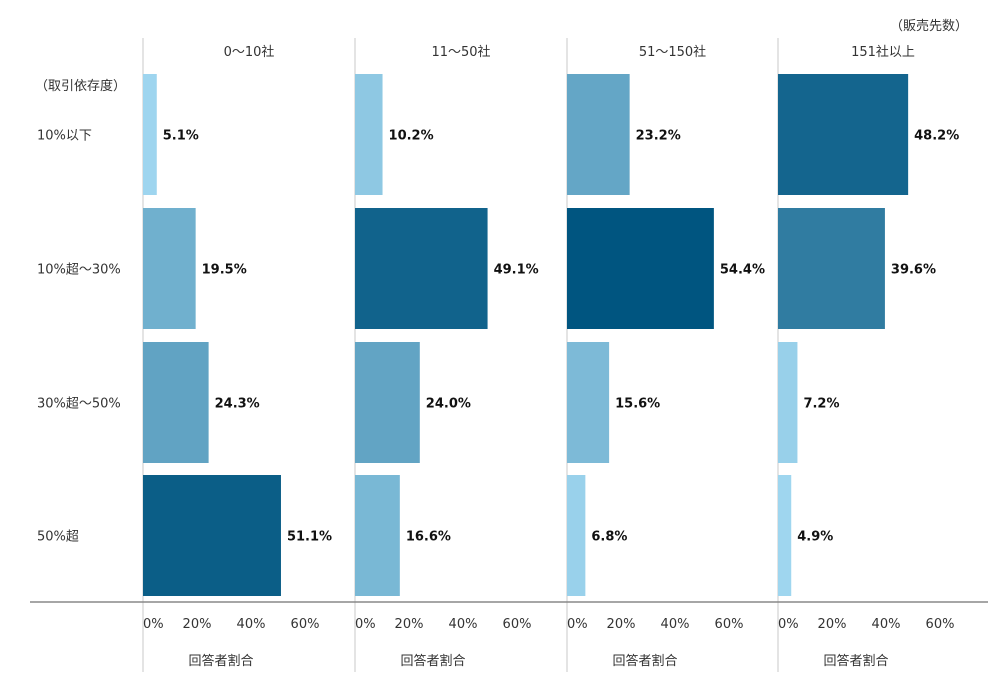  Describe the element at coordinates (940, 624) in the screenshot. I see `x-tick-3-3: 60%` at that location.